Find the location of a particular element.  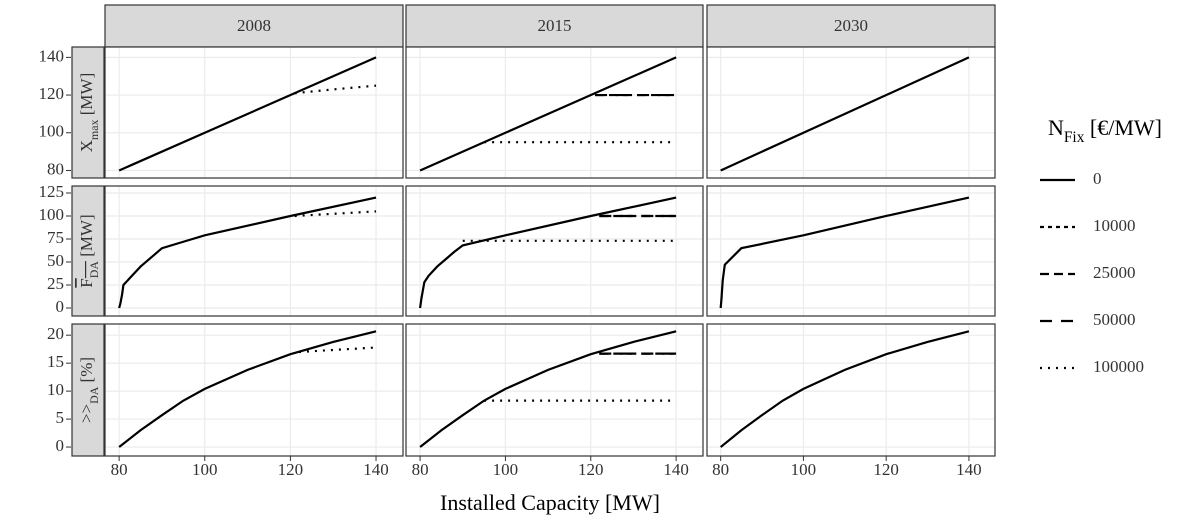

column-strip-label: 2008 is located at coordinates (254, 25).